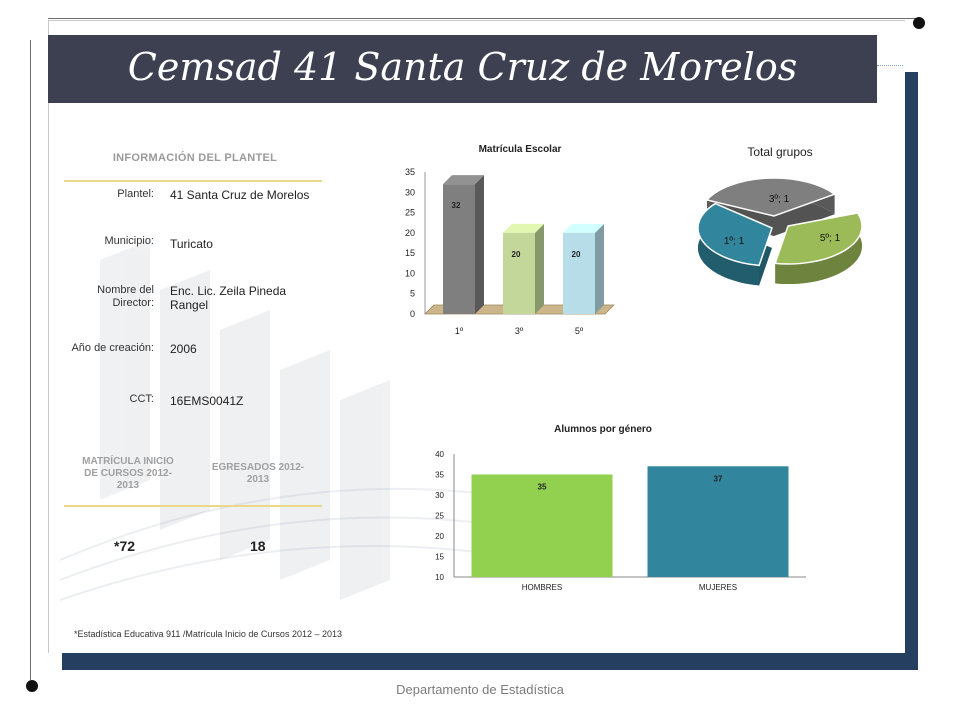 Image resolution: width=960 pixels, height=720 pixels. I want to click on c2-slice-side, so click(818, 248).